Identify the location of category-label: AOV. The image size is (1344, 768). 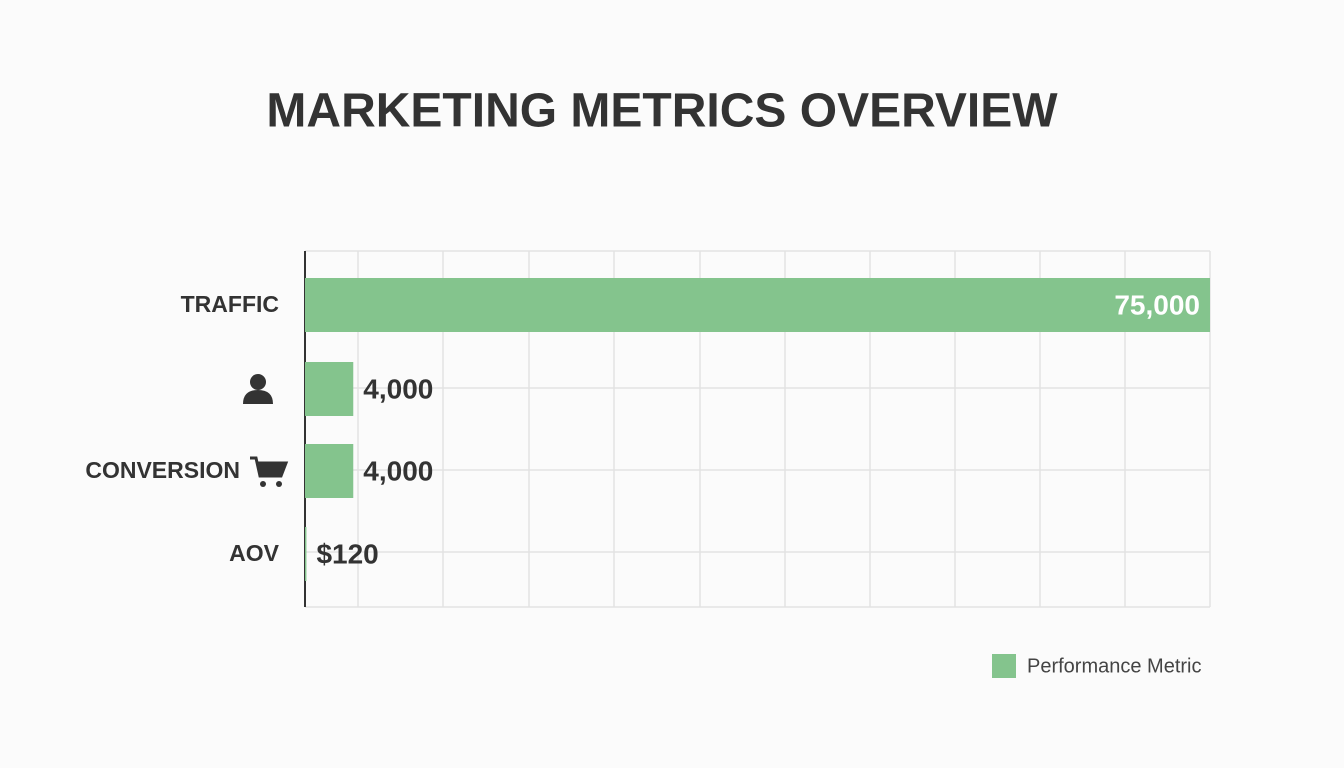
(254, 553).